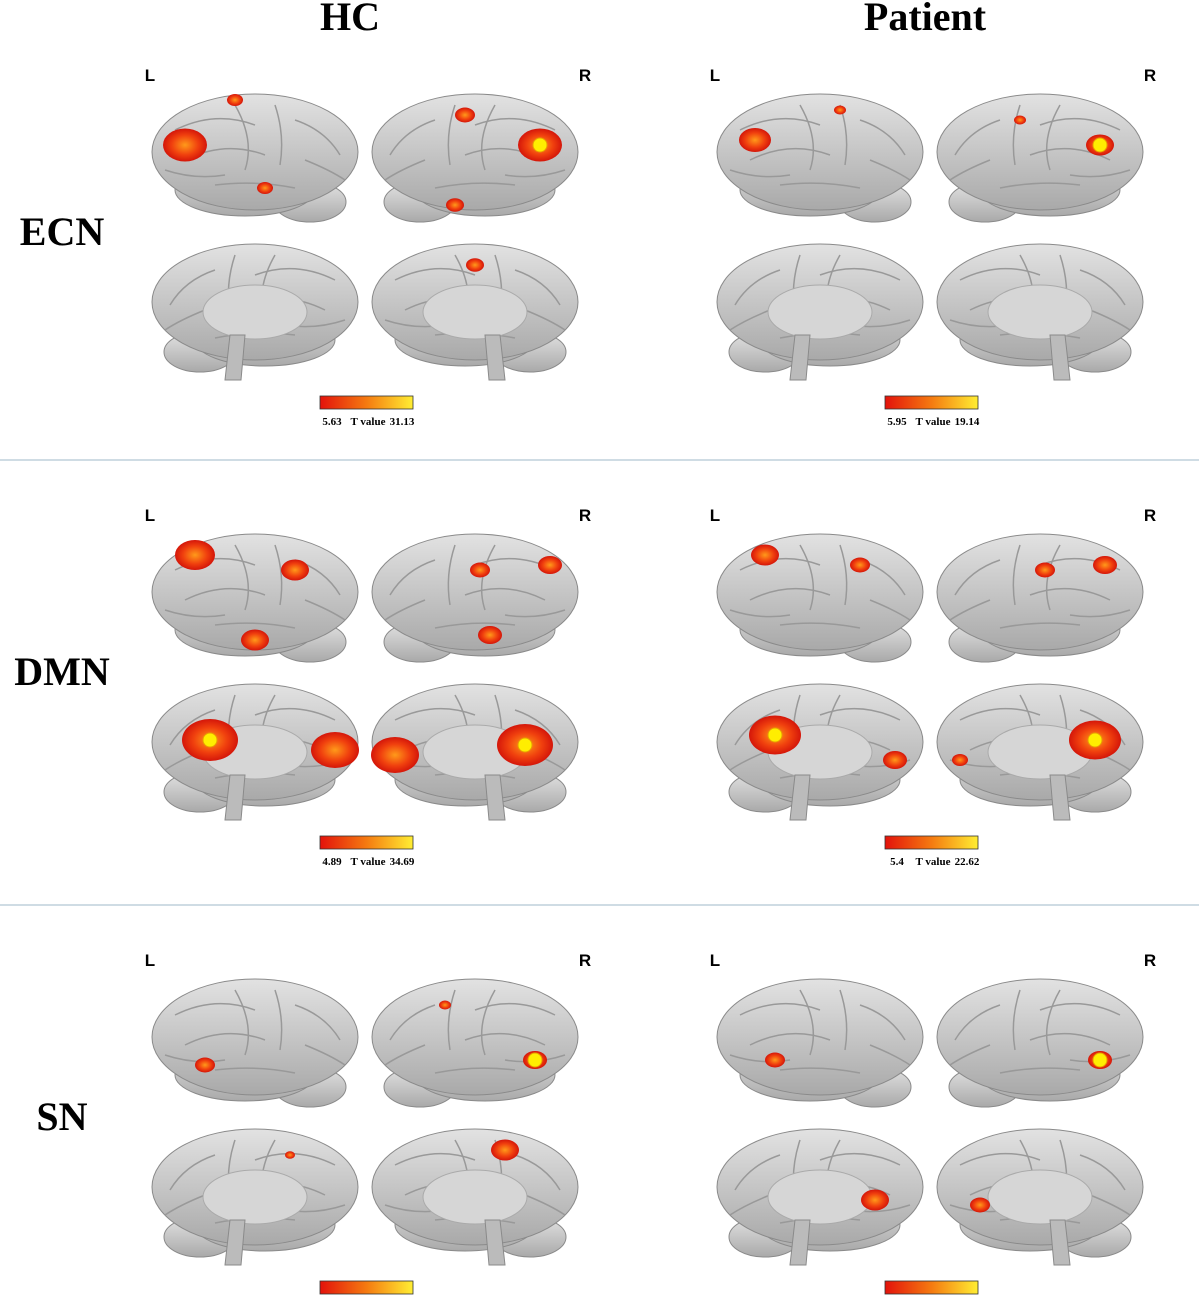  Describe the element at coordinates (967, 422) in the screenshot. I see `colorbar-max: 19.14` at that location.